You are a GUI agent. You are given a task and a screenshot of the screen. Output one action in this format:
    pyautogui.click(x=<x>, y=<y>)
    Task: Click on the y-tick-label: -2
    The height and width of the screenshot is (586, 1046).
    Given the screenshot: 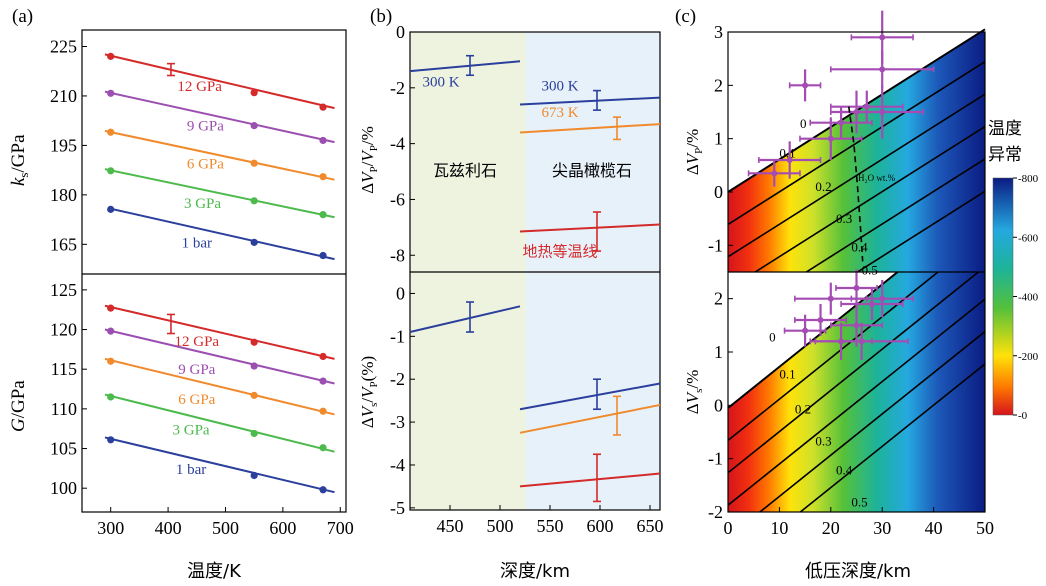 What is the action you would take?
    pyautogui.click(x=397, y=88)
    